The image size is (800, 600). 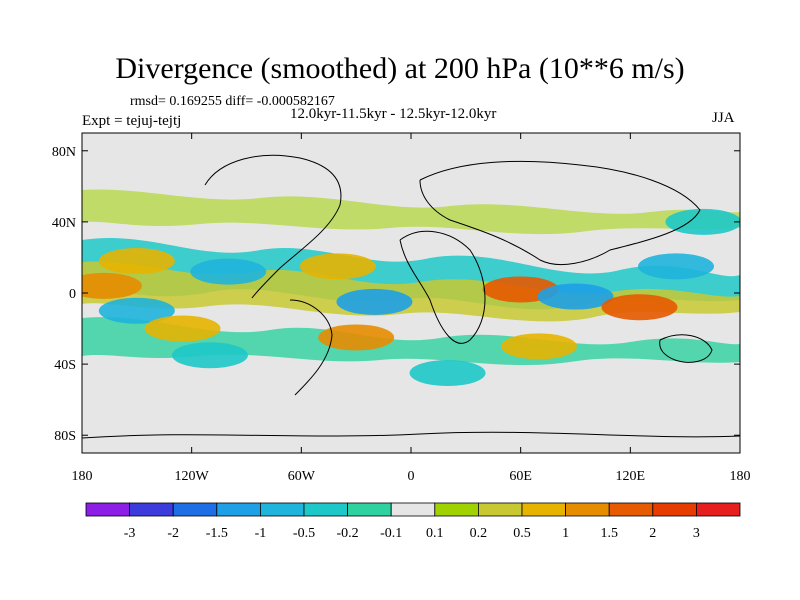 I want to click on colorbar: -3 -2 -1.5 -1 -0.5 -0.2 -0.1 0.1 0.2 0.5 1 1.5 2 3, so click(x=413, y=521).